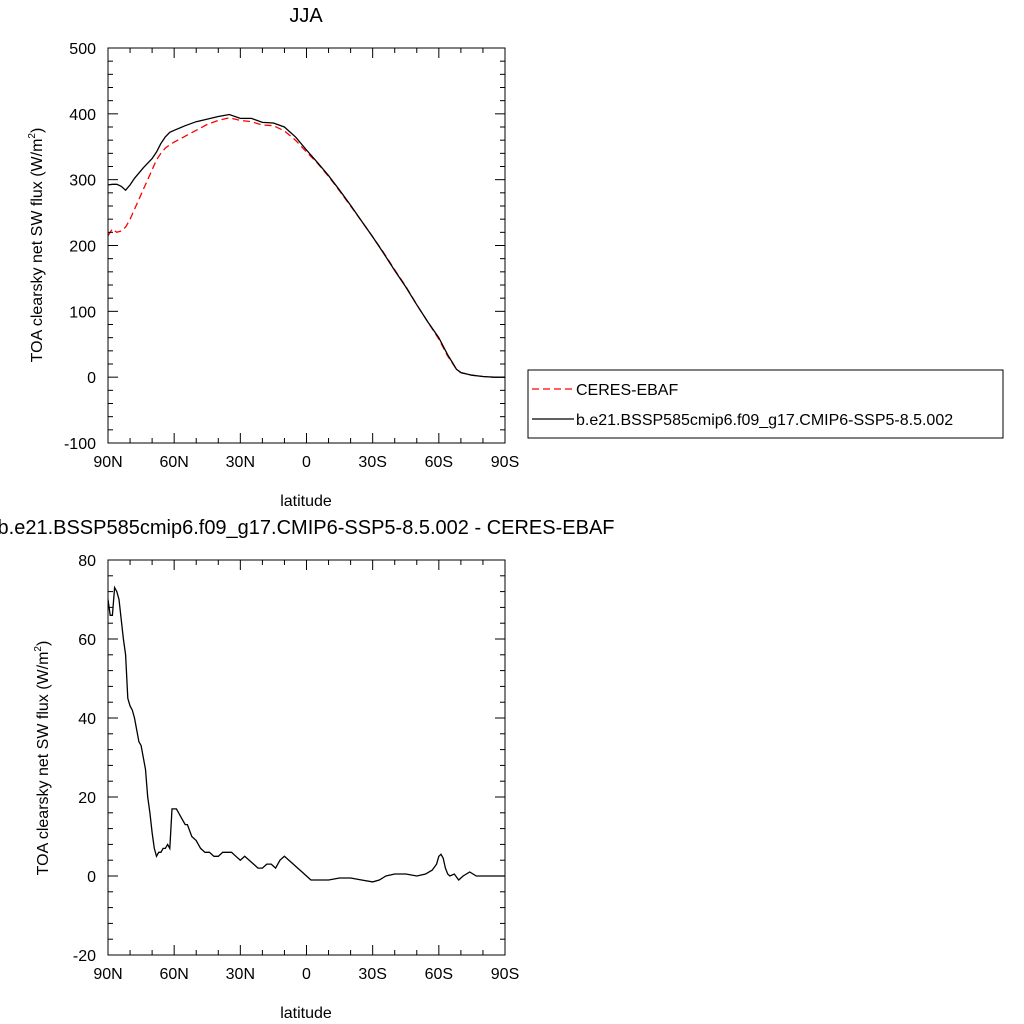  Describe the element at coordinates (82, 247) in the screenshot. I see `top-y-tick-label: 200` at that location.